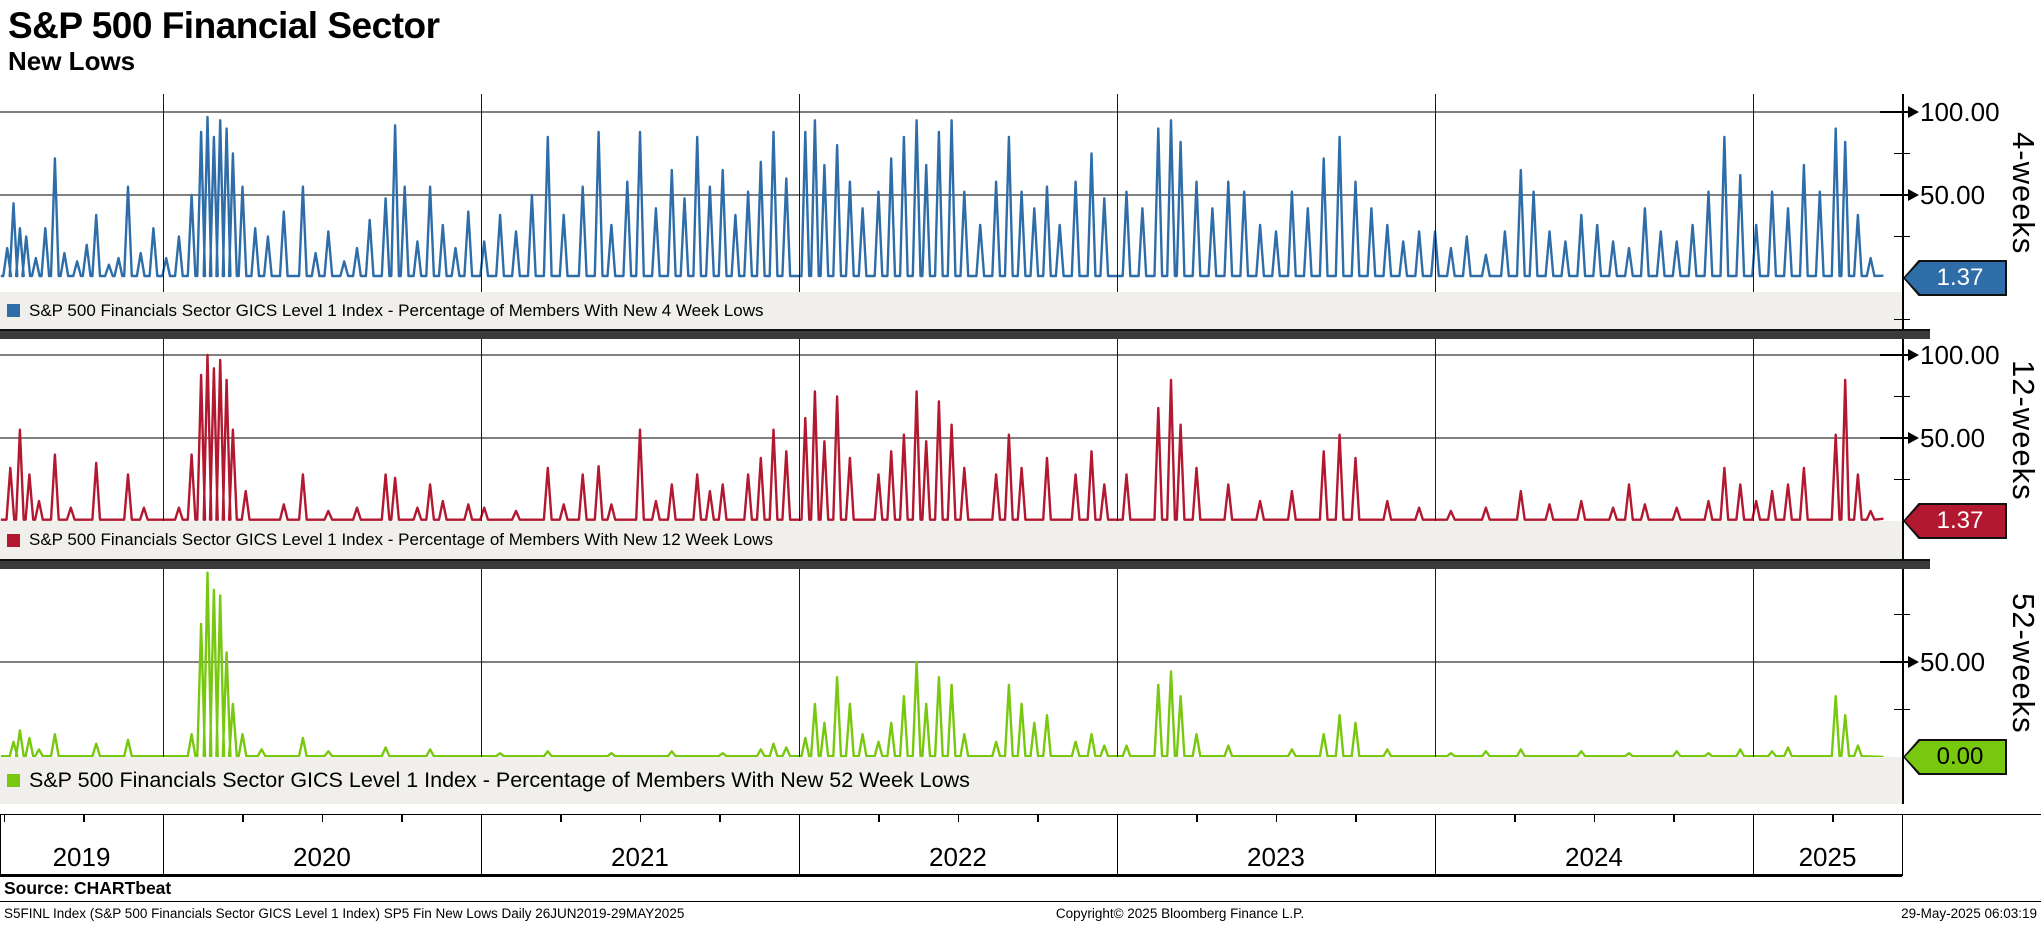  What do you see at coordinates (1594, 857) in the screenshot?
I see `x-axis-year-label: 2024` at bounding box center [1594, 857].